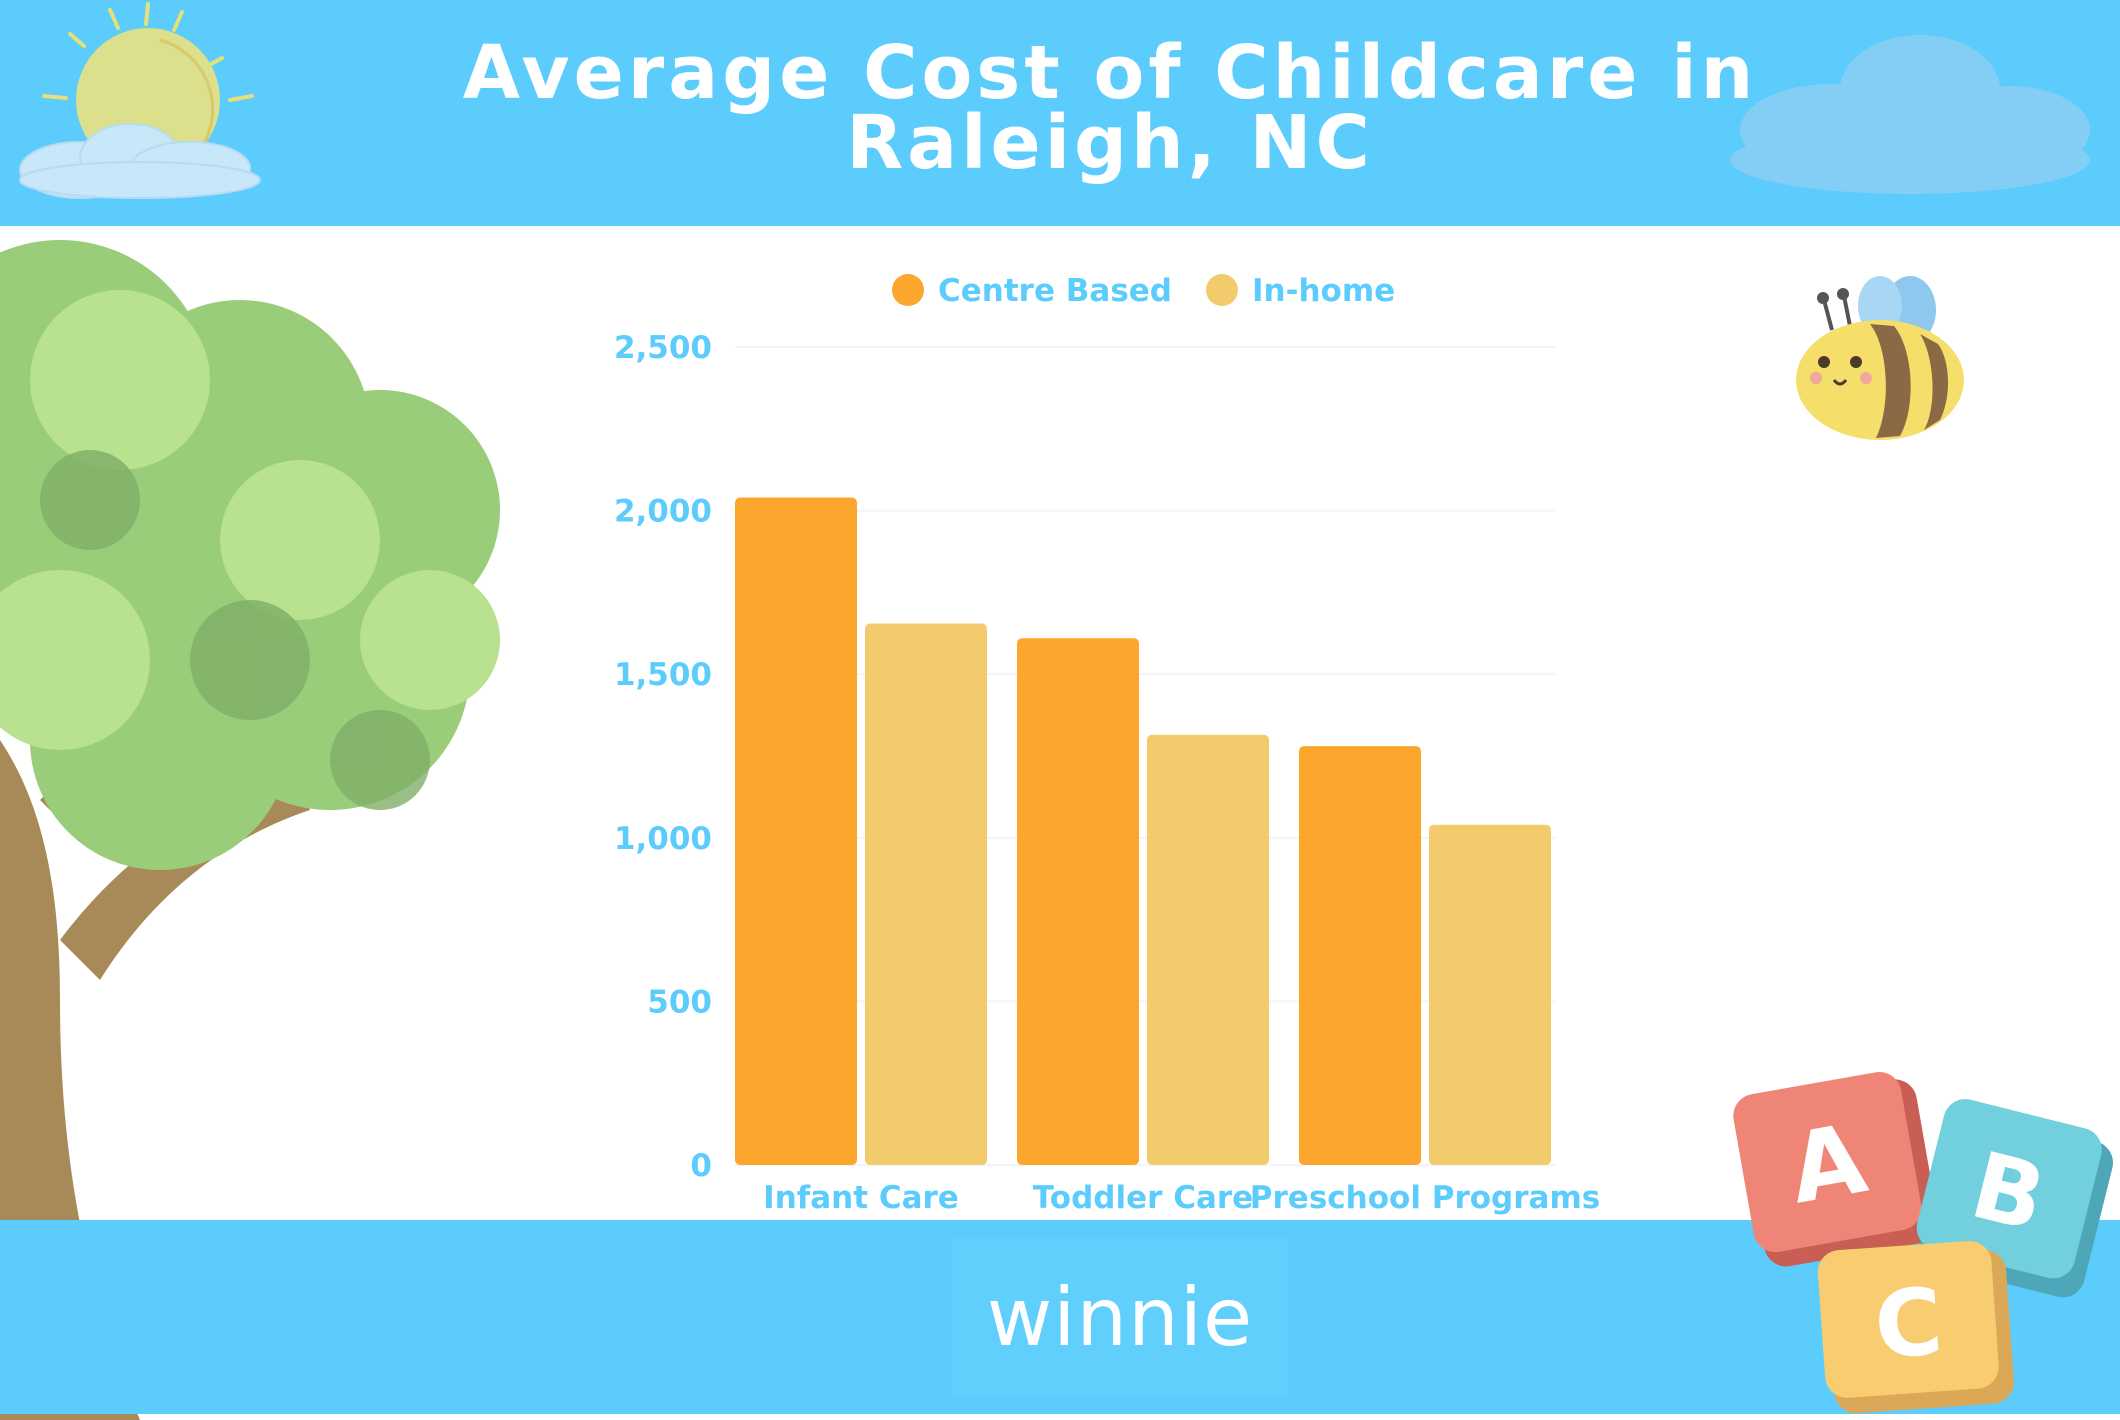  I want to click on page-title: Average Cost of Childcare in Raleigh, NC, so click(1110, 108).